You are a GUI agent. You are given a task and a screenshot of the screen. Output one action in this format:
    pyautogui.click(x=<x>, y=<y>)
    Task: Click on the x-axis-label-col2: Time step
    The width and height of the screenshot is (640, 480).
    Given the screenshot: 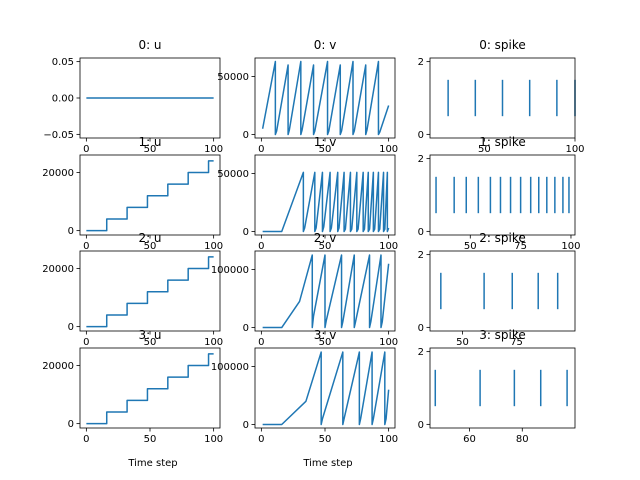 What is the action you would take?
    pyautogui.click(x=327, y=463)
    